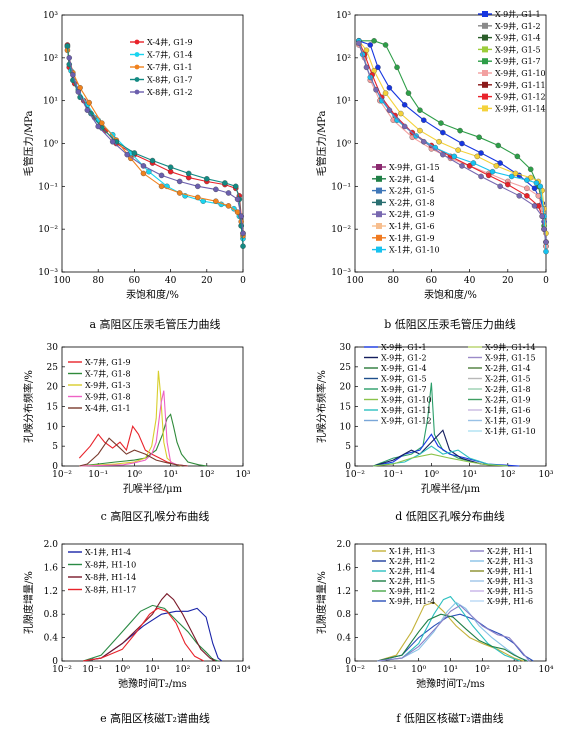 The width and height of the screenshot is (569, 732). I want to click on y-tick-label: 5, so click(55, 447).